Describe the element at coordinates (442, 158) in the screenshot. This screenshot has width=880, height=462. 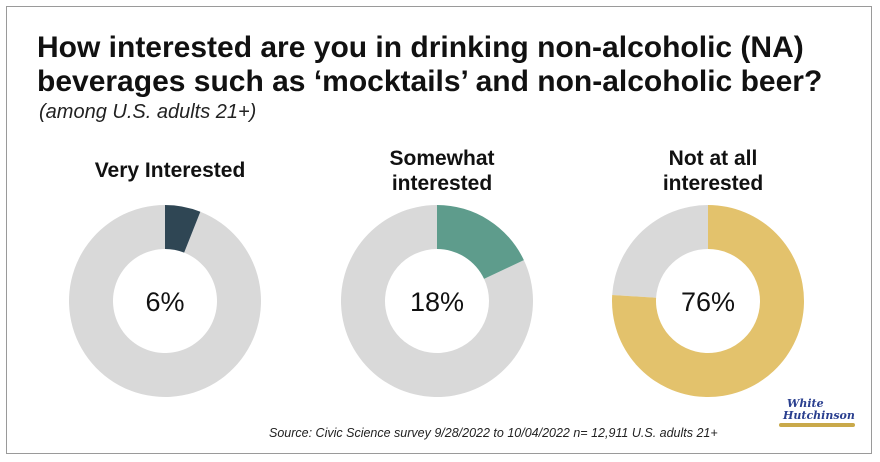
I see `donut-label-line: Somewhat` at that location.